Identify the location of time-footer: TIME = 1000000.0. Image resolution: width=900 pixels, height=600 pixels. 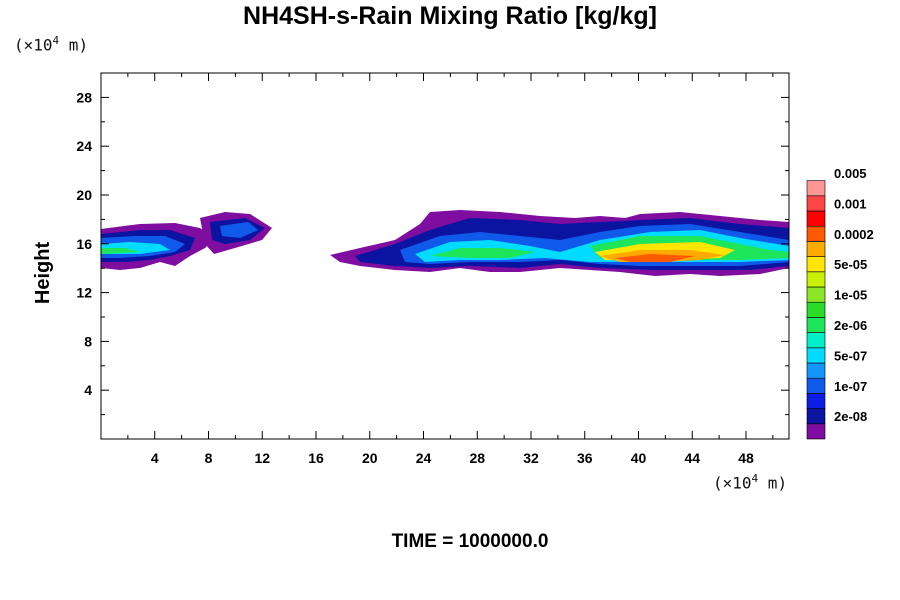
(470, 541).